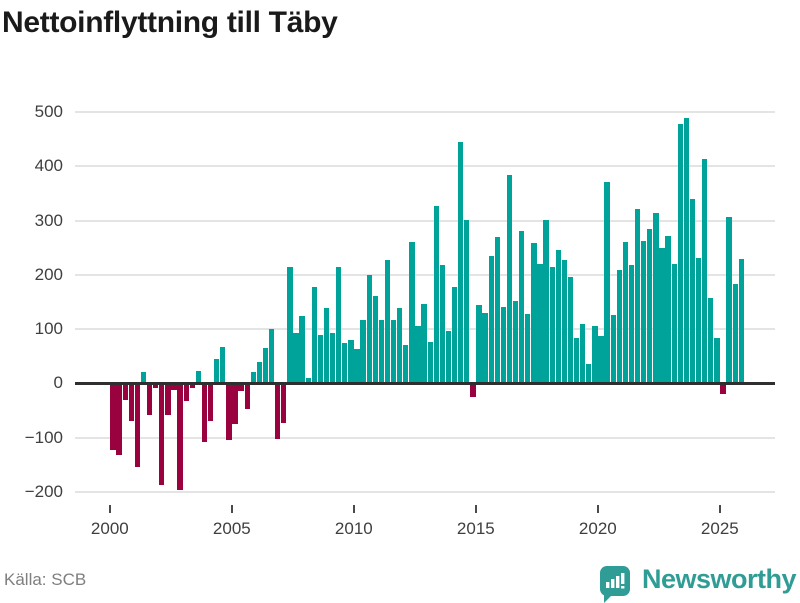  Describe the element at coordinates (717, 360) in the screenshot. I see `bar-2024Q4` at that location.